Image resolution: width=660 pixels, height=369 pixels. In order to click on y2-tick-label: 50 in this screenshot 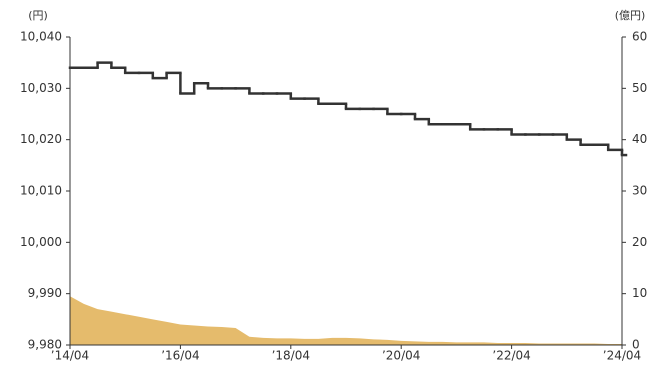, I will do `click(639, 88)`.